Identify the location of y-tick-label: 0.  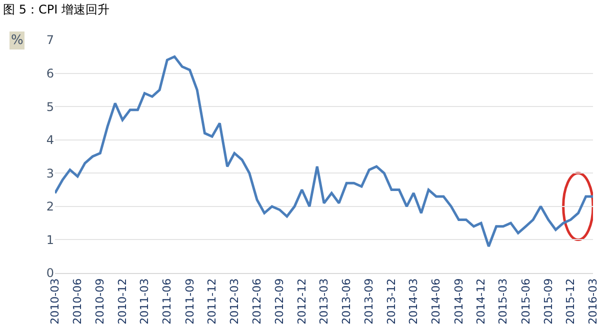
(50, 273).